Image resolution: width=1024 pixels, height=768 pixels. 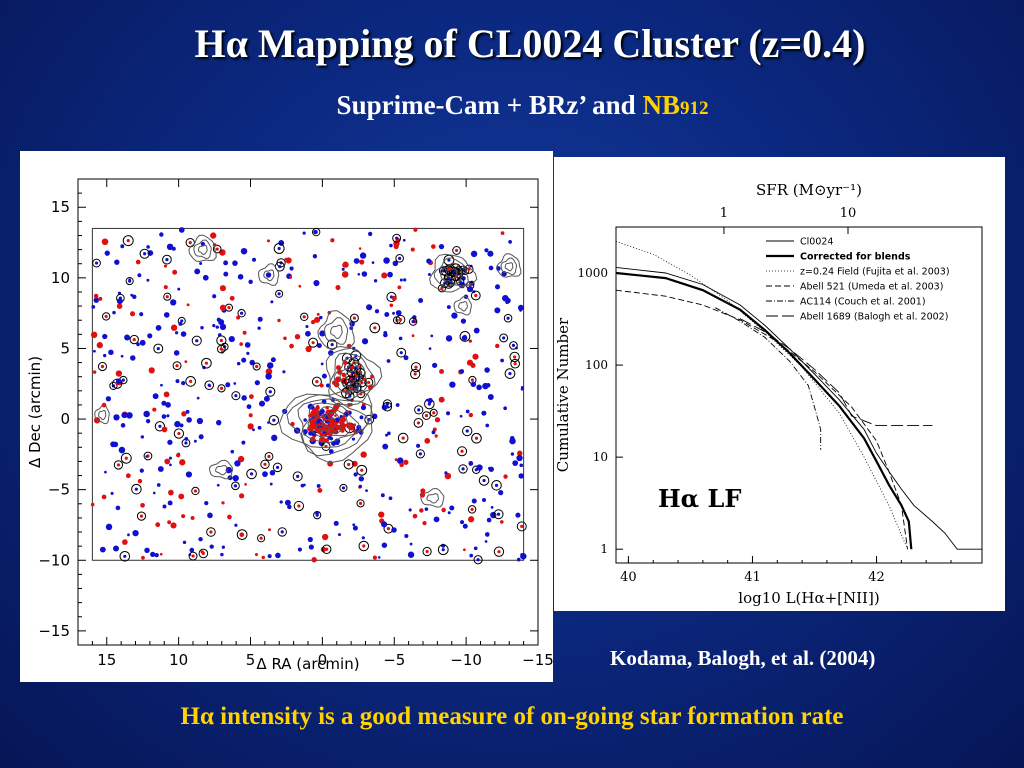 I want to click on legend-label: z=0.24 Field (Fujita et al. 2003), so click(x=875, y=272).